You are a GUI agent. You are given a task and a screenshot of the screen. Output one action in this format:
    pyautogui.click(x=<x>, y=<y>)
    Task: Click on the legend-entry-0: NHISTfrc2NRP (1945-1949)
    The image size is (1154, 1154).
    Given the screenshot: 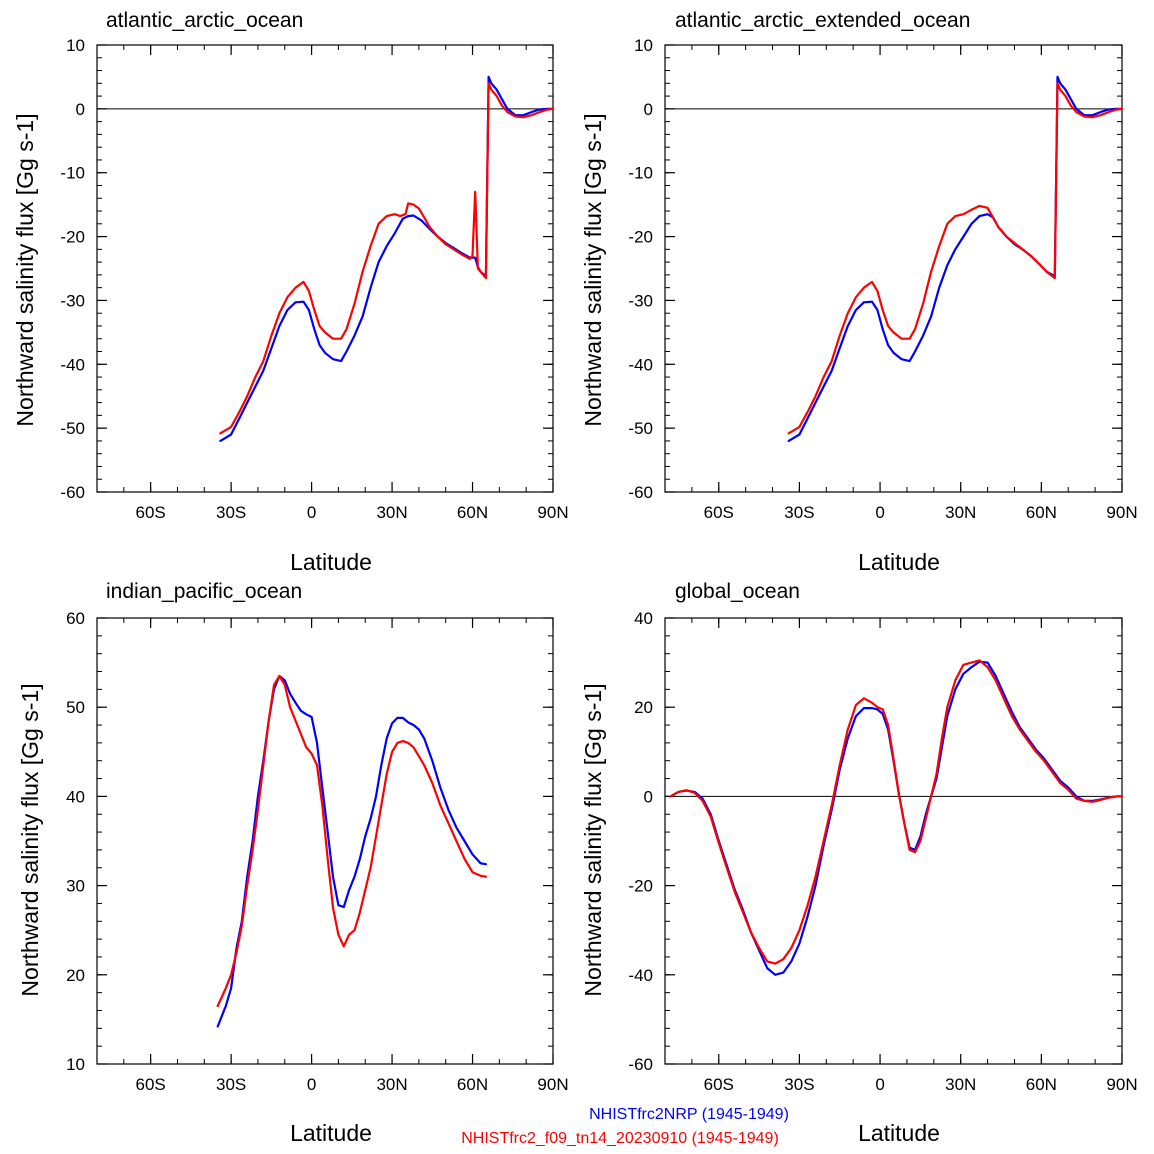 What is the action you would take?
    pyautogui.click(x=689, y=1114)
    